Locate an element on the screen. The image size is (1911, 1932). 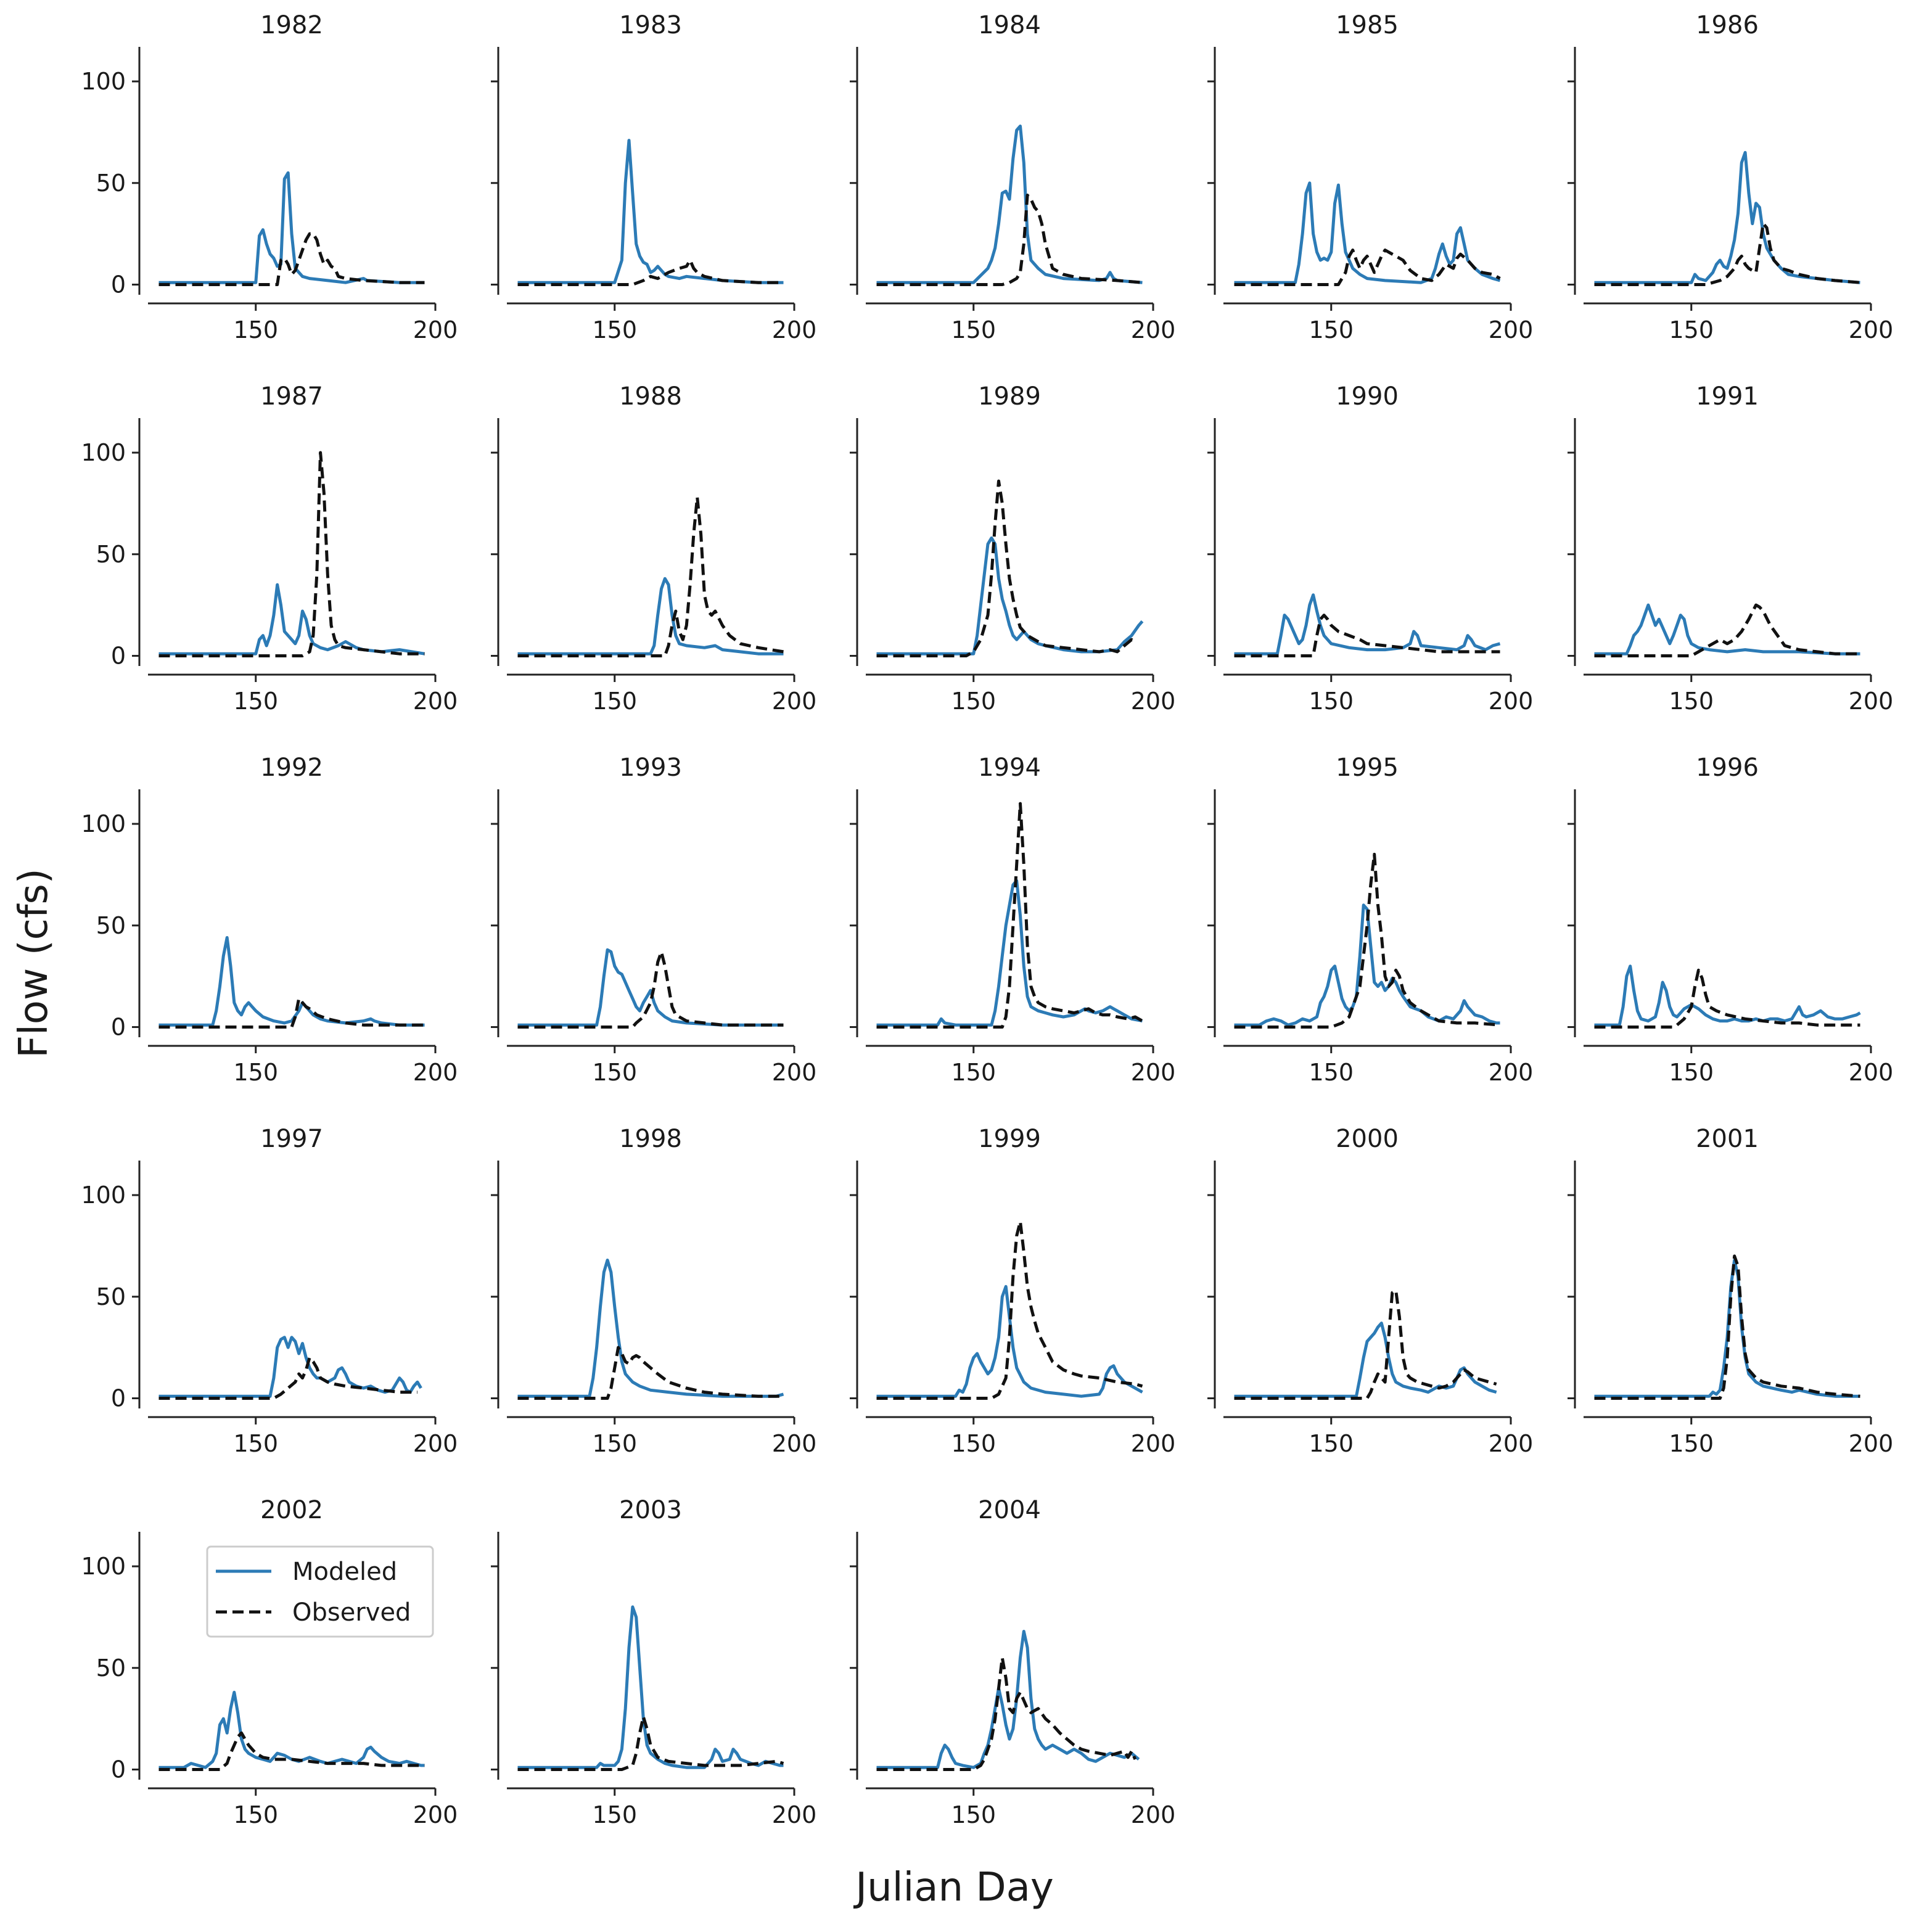
x-axis-label: Julian Day is located at coordinates (953, 1887).